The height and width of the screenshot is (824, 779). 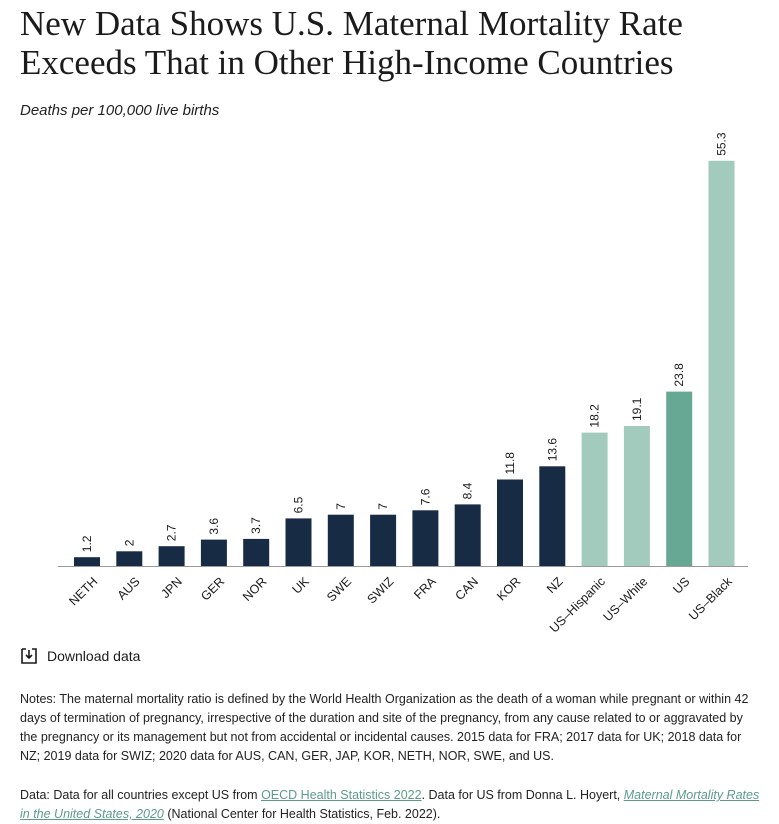 What do you see at coordinates (87, 561) in the screenshot?
I see `bar-neth` at bounding box center [87, 561].